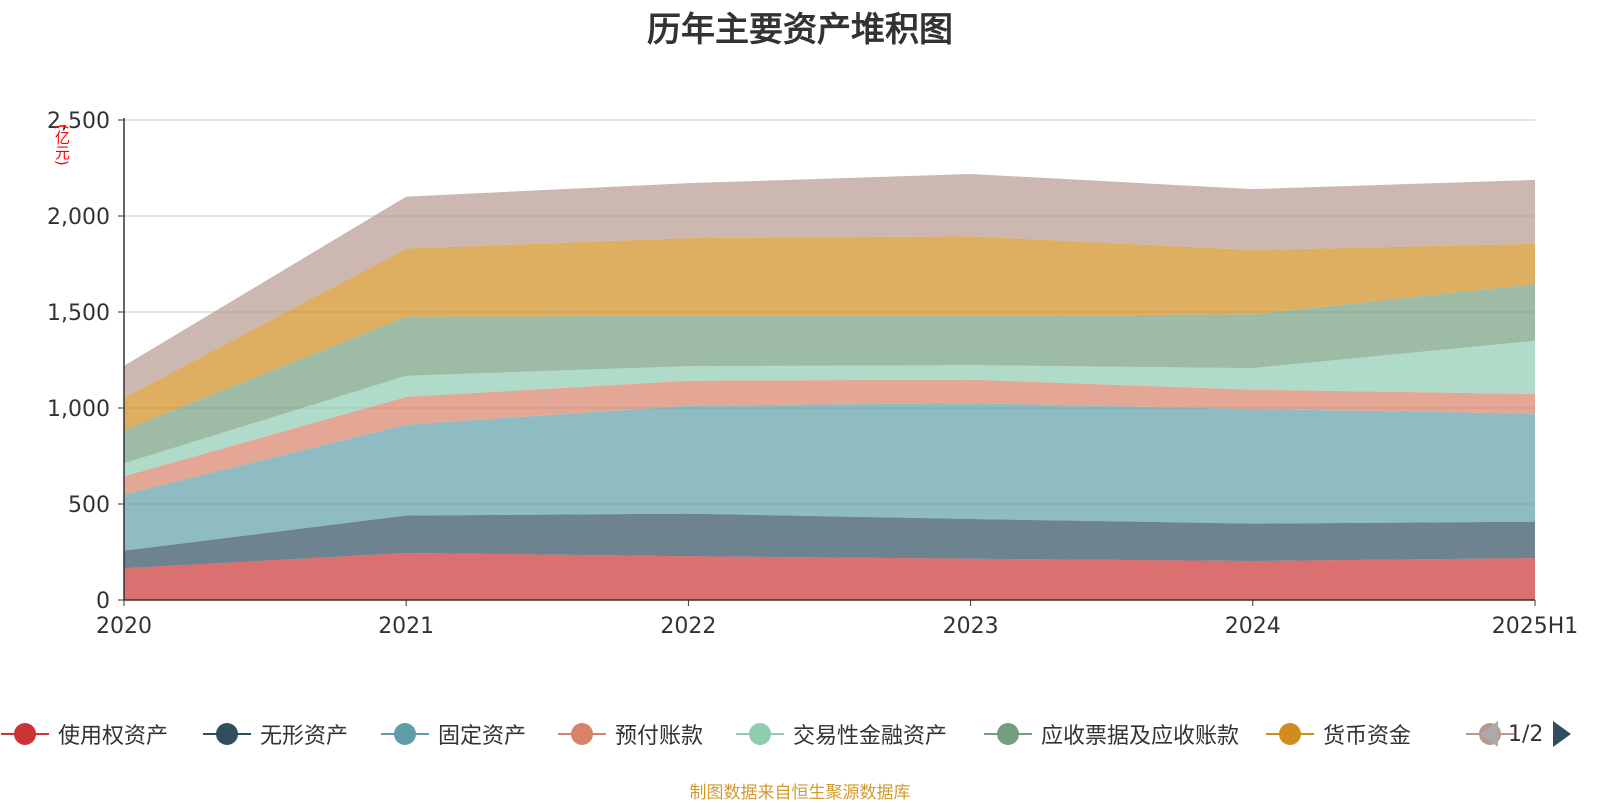  What do you see at coordinates (800, 30) in the screenshot?
I see `chart-title: 历年主要资产堆积图` at bounding box center [800, 30].